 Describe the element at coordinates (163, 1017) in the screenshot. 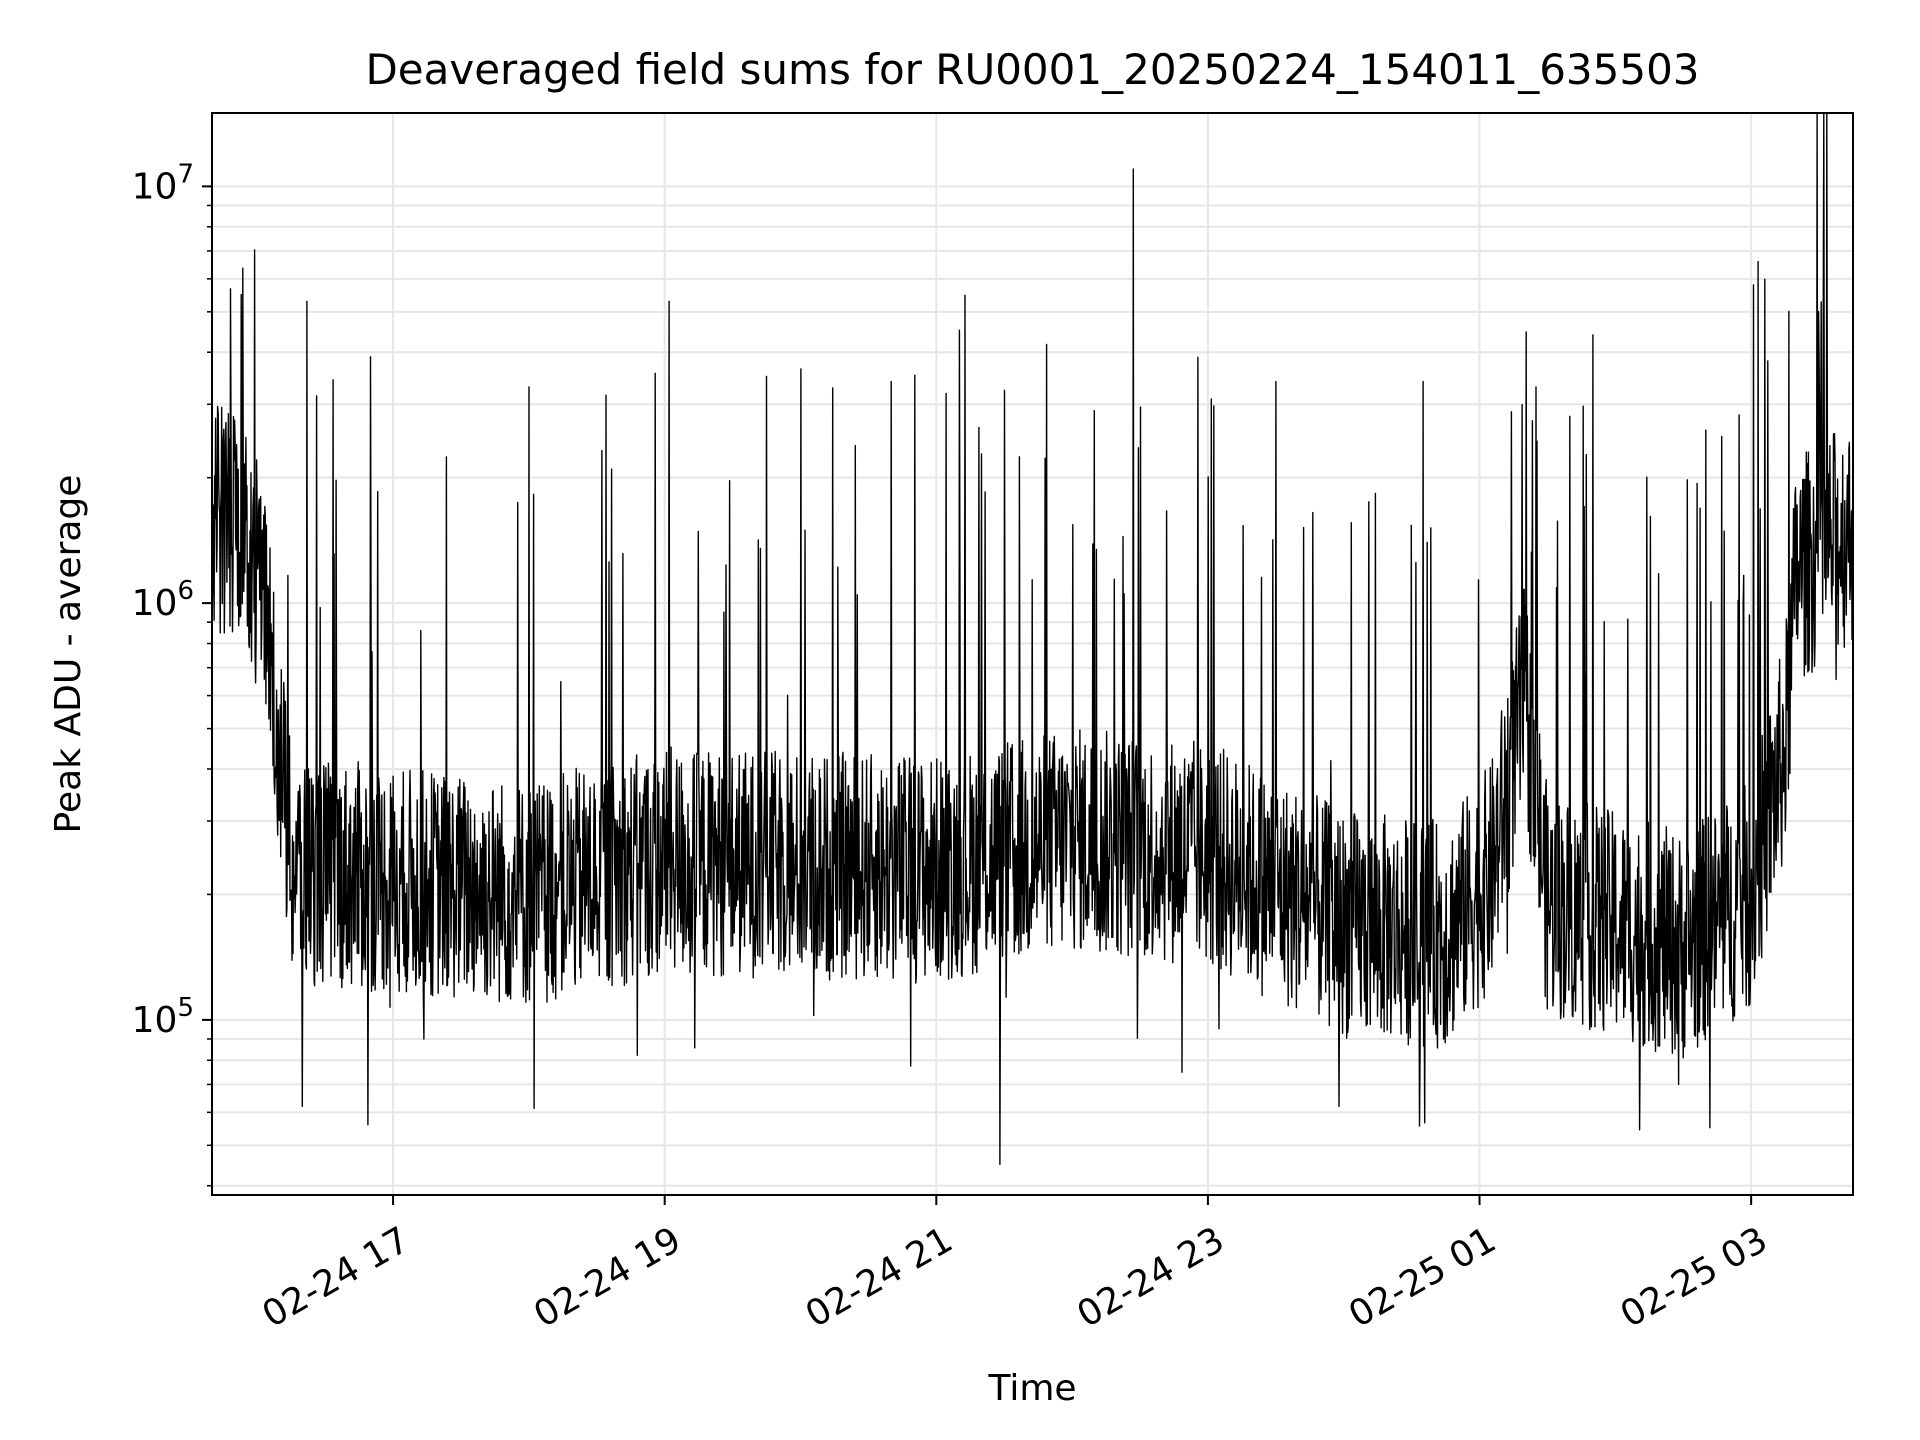

I see `y-tick-label: 10⁵` at that location.